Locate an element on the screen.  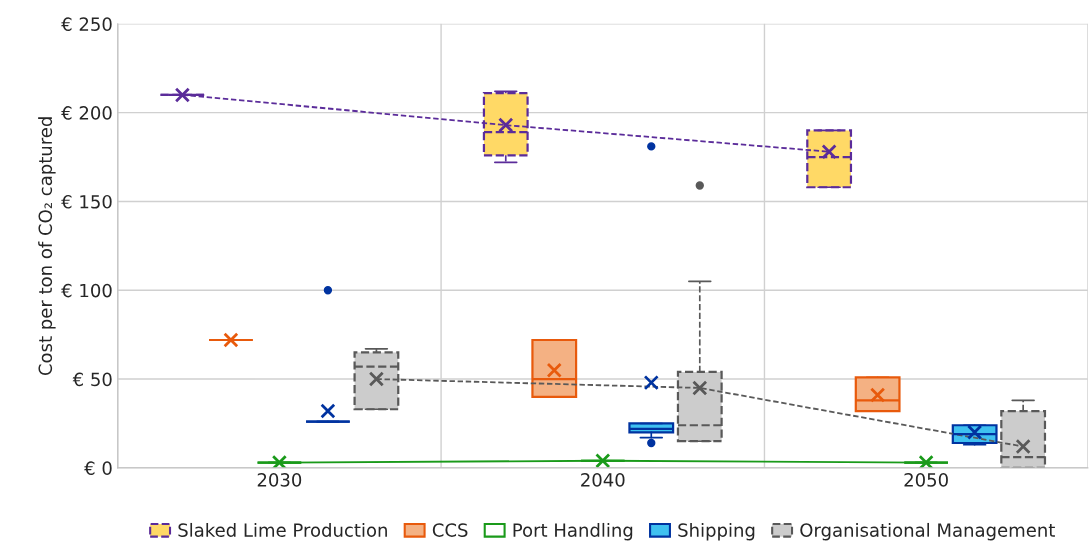
y-tick-label: € 0 is located at coordinates (98, 468).